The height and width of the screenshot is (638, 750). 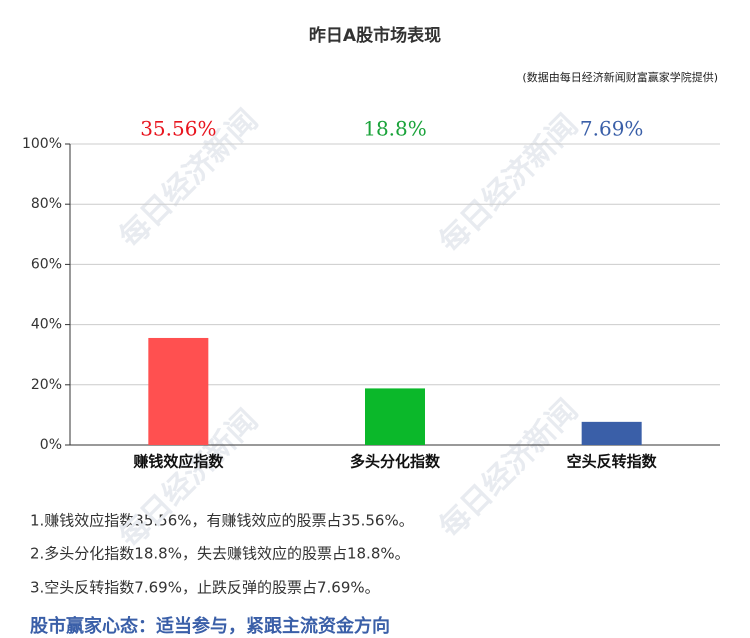 I want to click on y-tick-label: 100%, so click(x=42, y=144).